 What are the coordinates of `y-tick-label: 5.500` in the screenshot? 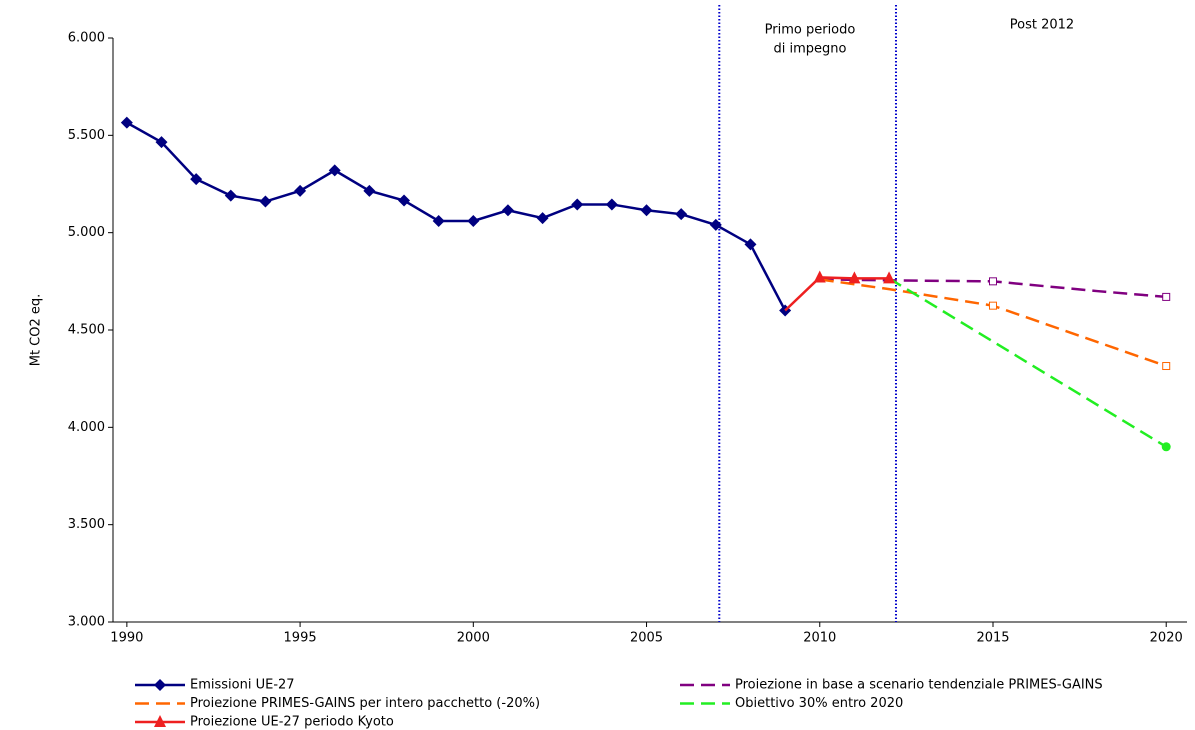 It's located at (86, 135).